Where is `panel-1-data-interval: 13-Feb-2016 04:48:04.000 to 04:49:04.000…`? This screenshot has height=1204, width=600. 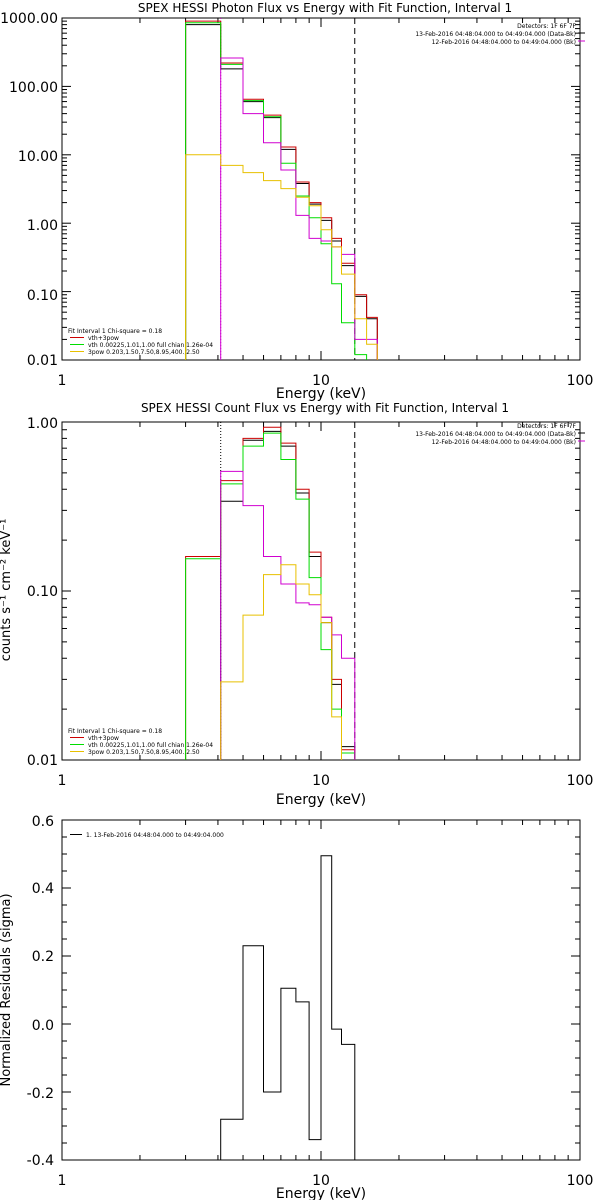
panel-1-data-interval: 13-Feb-2016 04:48:04.000 to 04:49:04.000… is located at coordinates (495, 34).